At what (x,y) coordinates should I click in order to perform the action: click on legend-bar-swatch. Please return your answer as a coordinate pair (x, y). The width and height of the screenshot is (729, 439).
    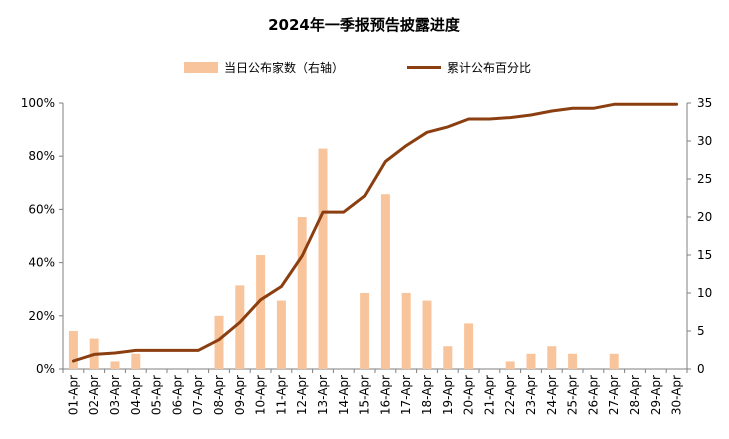
    Looking at the image, I should click on (201, 67).